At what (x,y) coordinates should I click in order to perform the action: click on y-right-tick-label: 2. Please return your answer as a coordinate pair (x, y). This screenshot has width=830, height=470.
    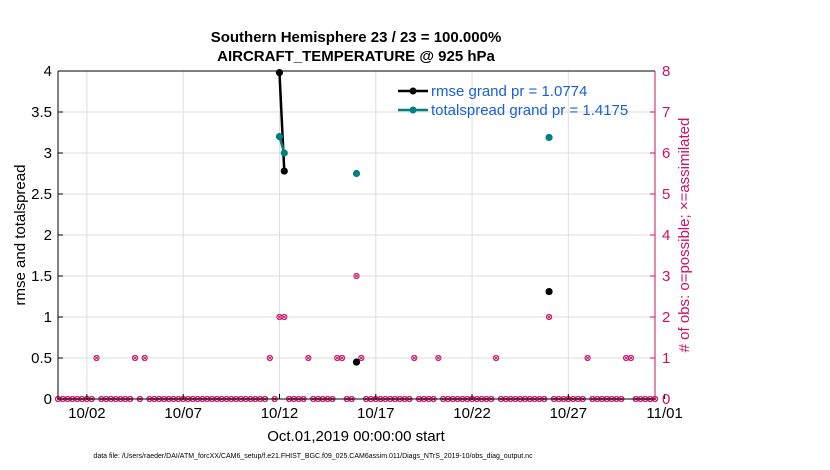
    Looking at the image, I should click on (666, 317).